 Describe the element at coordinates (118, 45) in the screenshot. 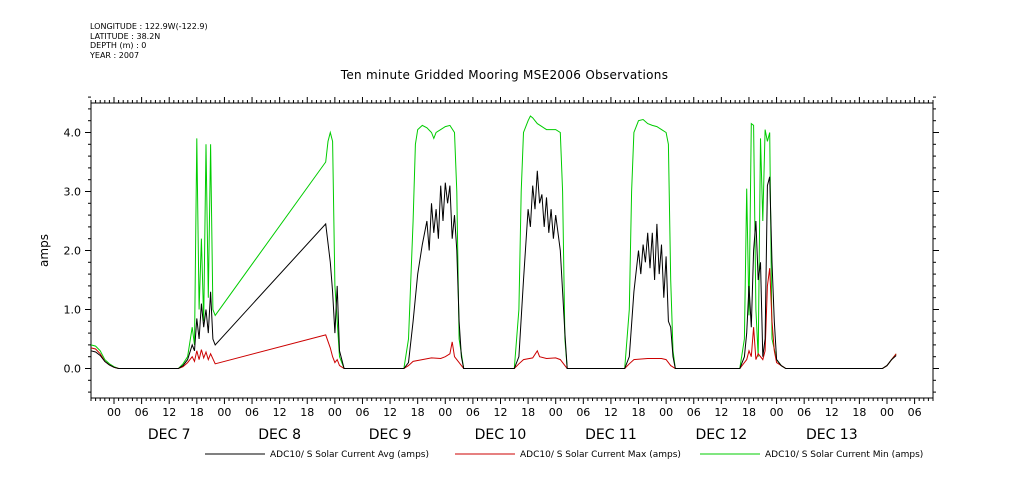

I see `depth-text: DEPTH (m) : 0` at that location.